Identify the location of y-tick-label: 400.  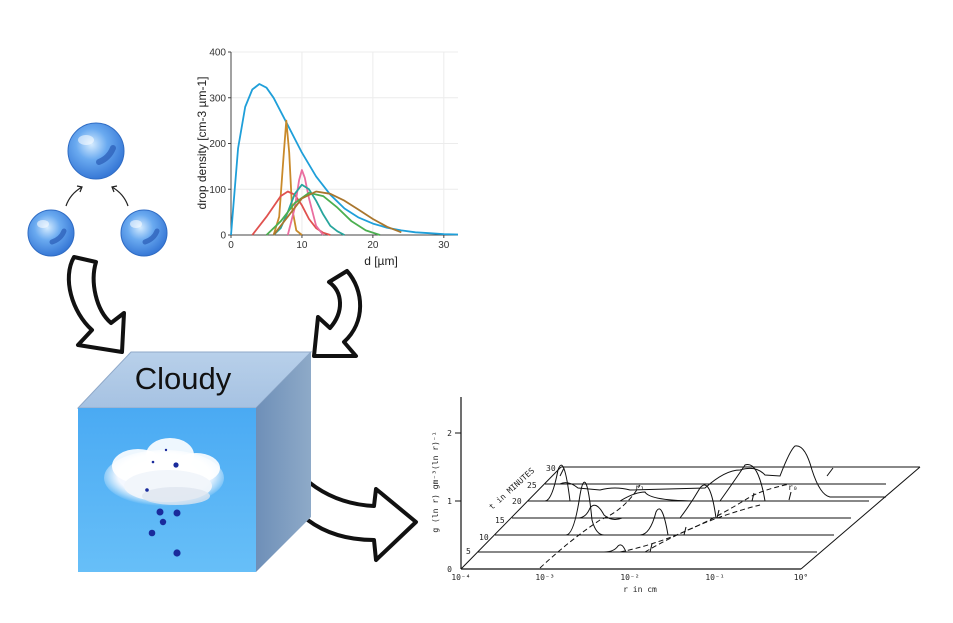
(217, 53).